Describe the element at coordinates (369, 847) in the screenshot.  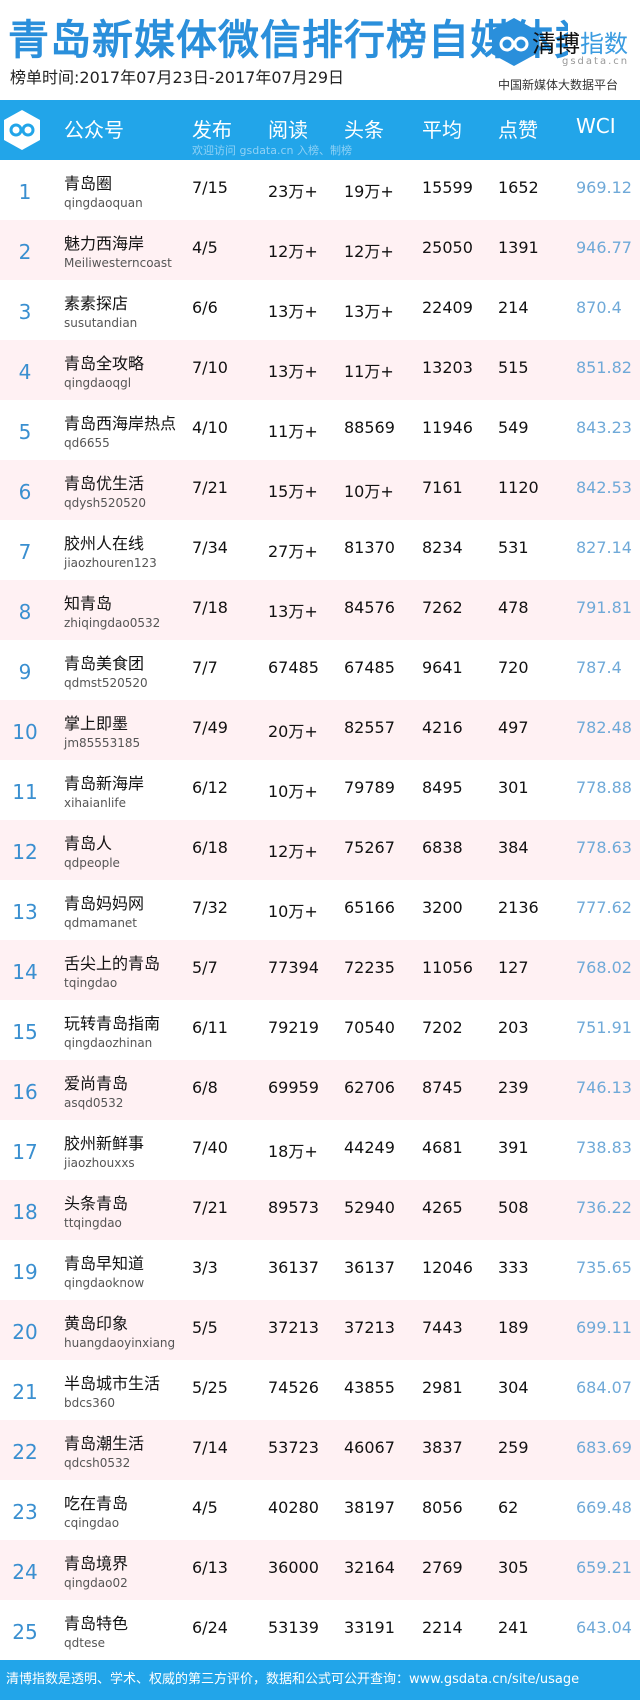
I see `cell-headline: 75267` at that location.